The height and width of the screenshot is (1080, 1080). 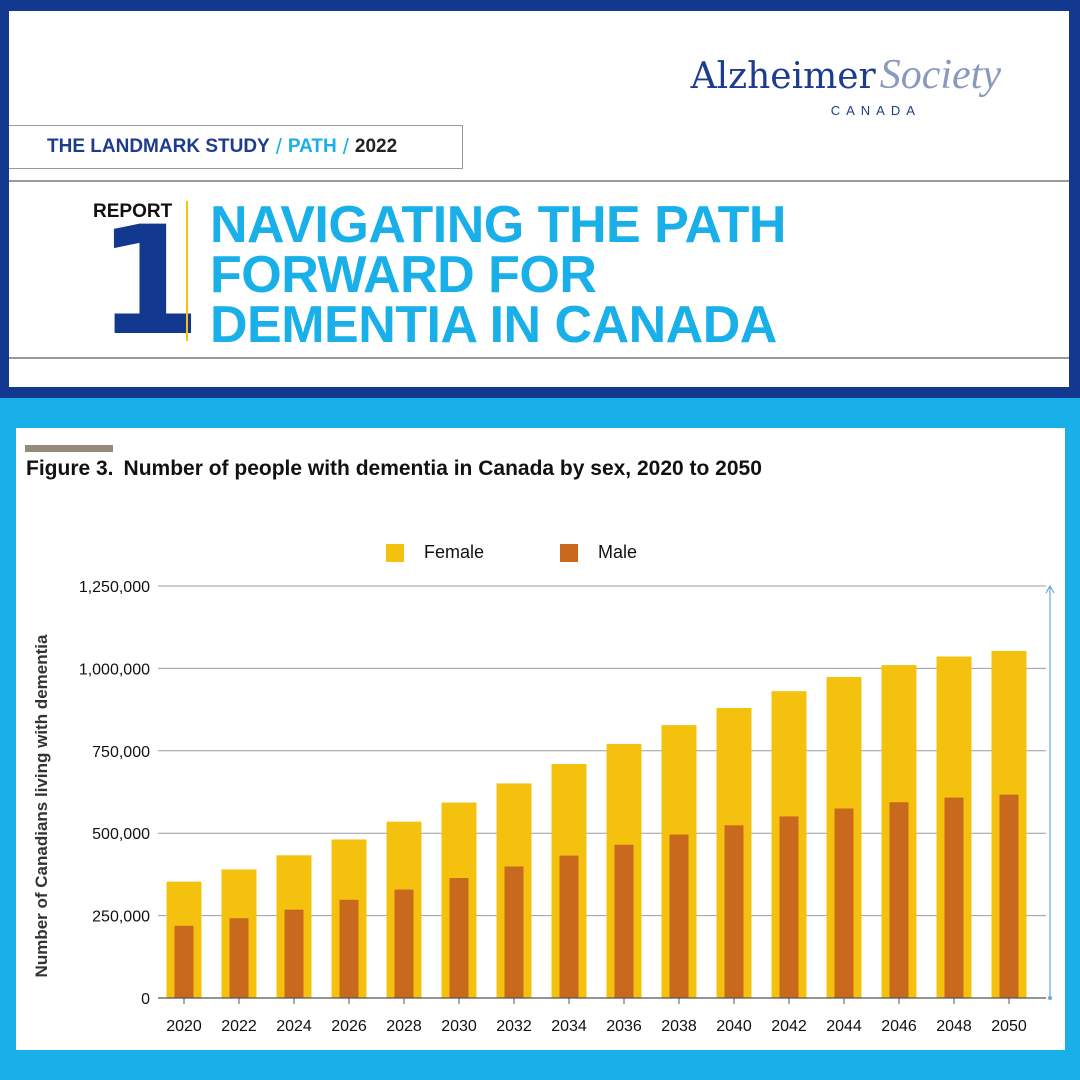 What do you see at coordinates (294, 1026) in the screenshot?
I see `x-tick-label: 2024` at bounding box center [294, 1026].